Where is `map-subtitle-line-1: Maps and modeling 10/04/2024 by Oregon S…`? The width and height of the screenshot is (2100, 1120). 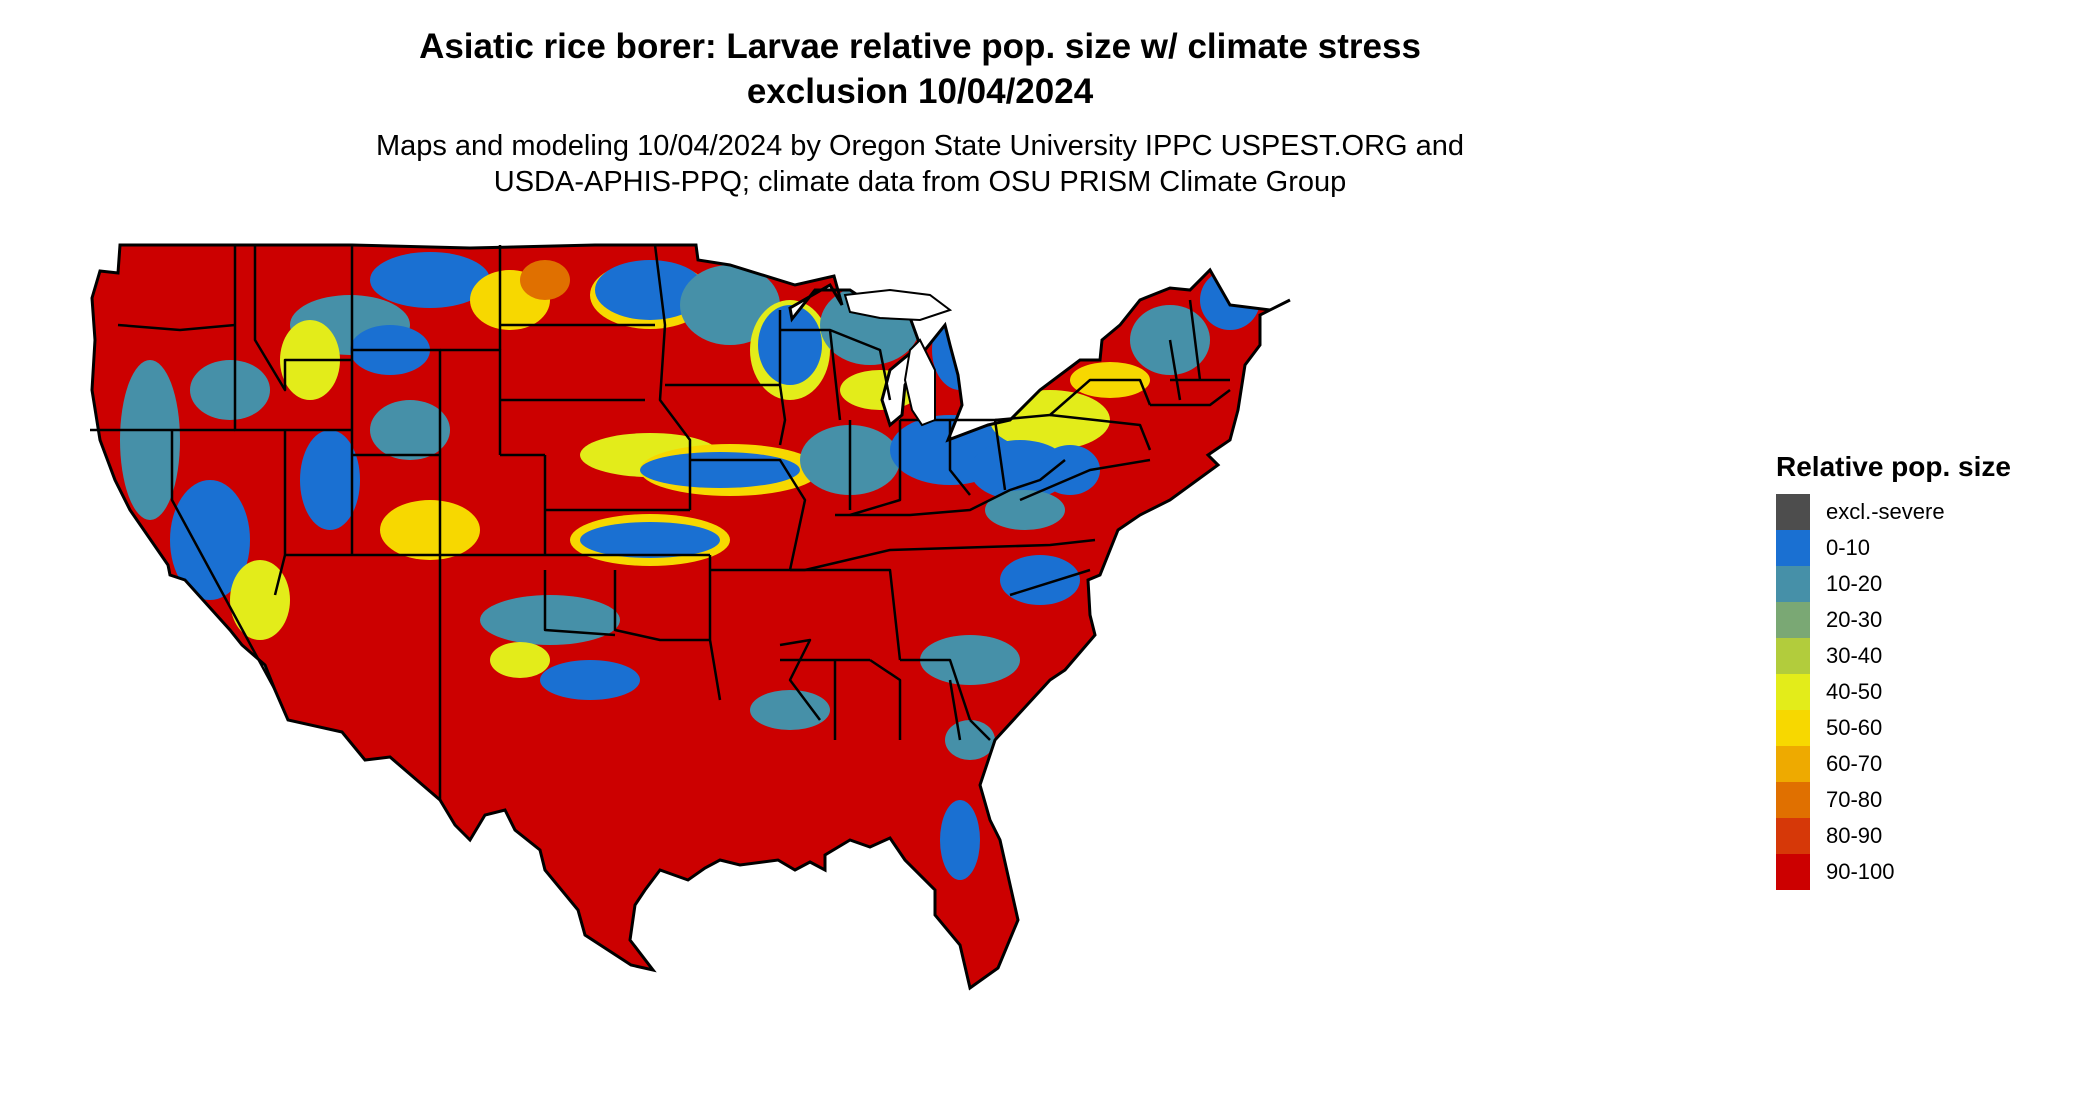
map-subtitle-line-1: Maps and modeling 10/04/2024 by Oregon S… is located at coordinates (920, 146).